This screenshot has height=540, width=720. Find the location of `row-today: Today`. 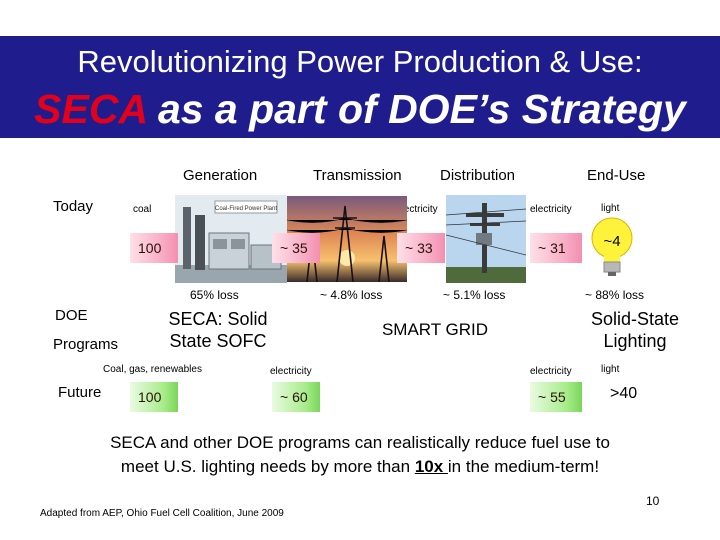

row-today: Today is located at coordinates (73, 206).